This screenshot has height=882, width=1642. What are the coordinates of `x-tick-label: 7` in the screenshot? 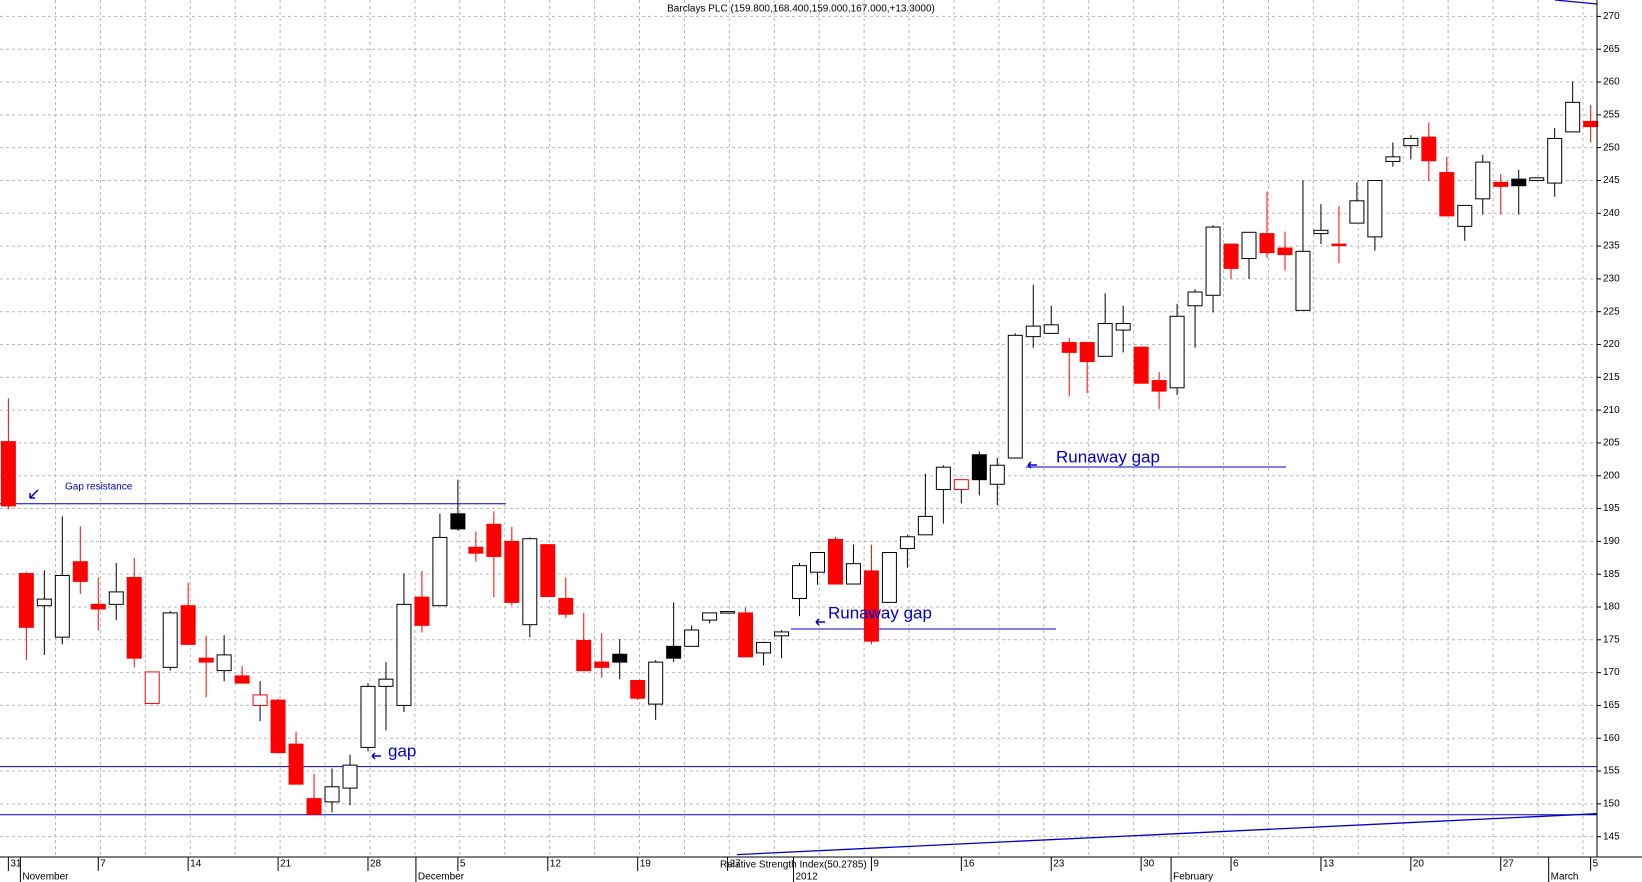 It's located at (103, 864).